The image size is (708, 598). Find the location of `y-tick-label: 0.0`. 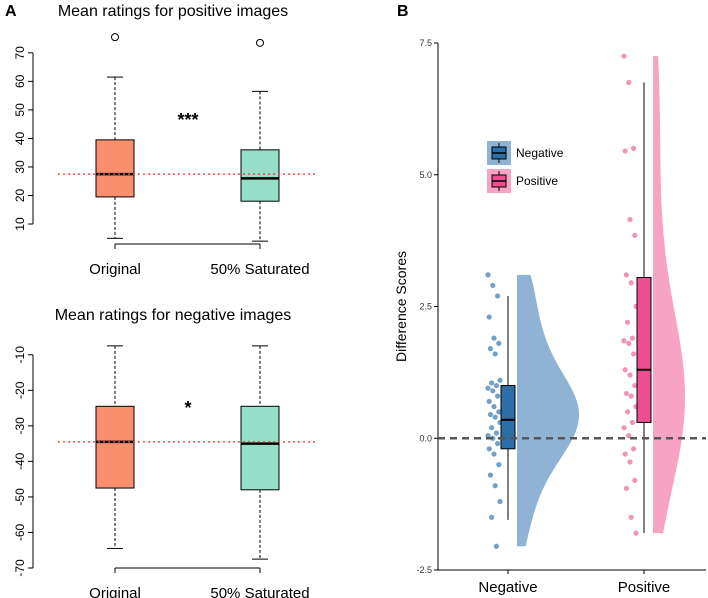

y-tick-label: 0.0 is located at coordinates (425, 438).